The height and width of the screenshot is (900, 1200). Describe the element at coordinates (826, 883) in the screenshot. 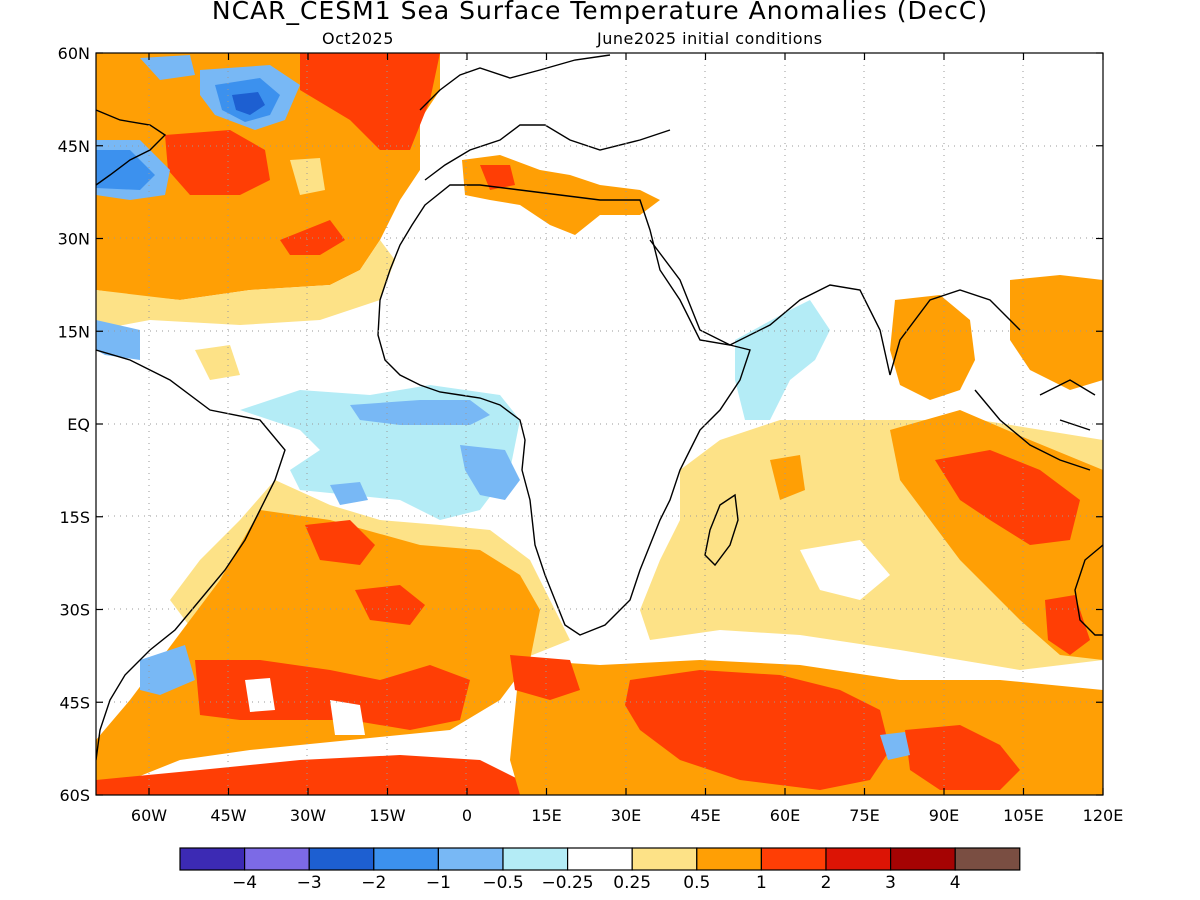

I see `colorbar-label: 2` at that location.